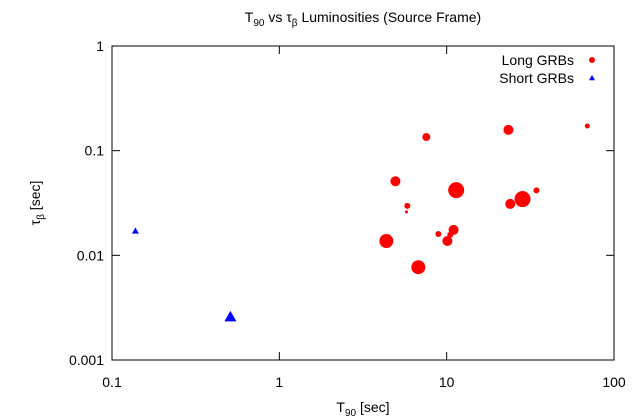 The height and width of the screenshot is (420, 640). What do you see at coordinates (447, 382) in the screenshot?
I see `x-tick-label: 10` at bounding box center [447, 382].